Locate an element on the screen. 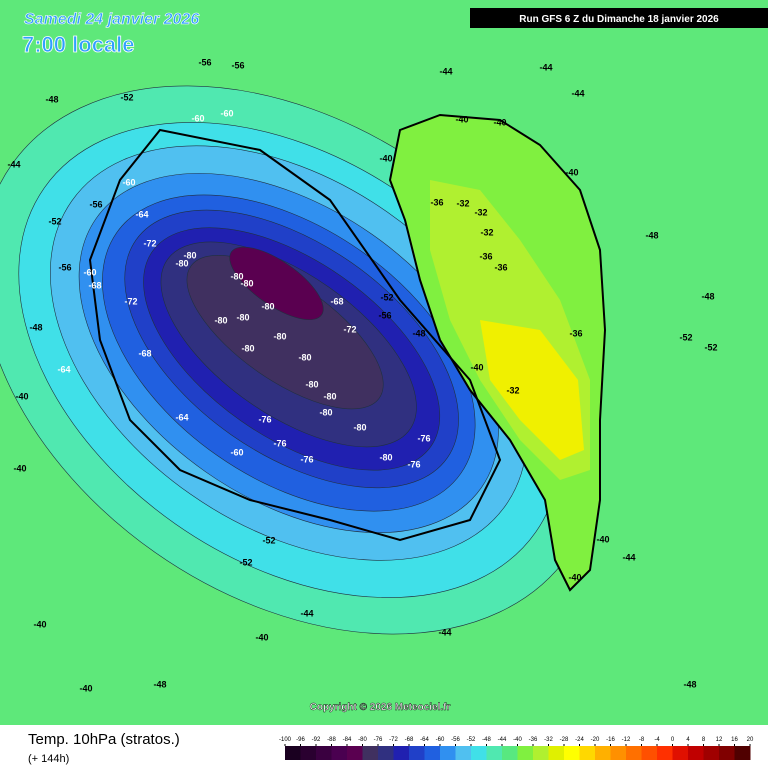  run-box is located at coordinates (619, 18).